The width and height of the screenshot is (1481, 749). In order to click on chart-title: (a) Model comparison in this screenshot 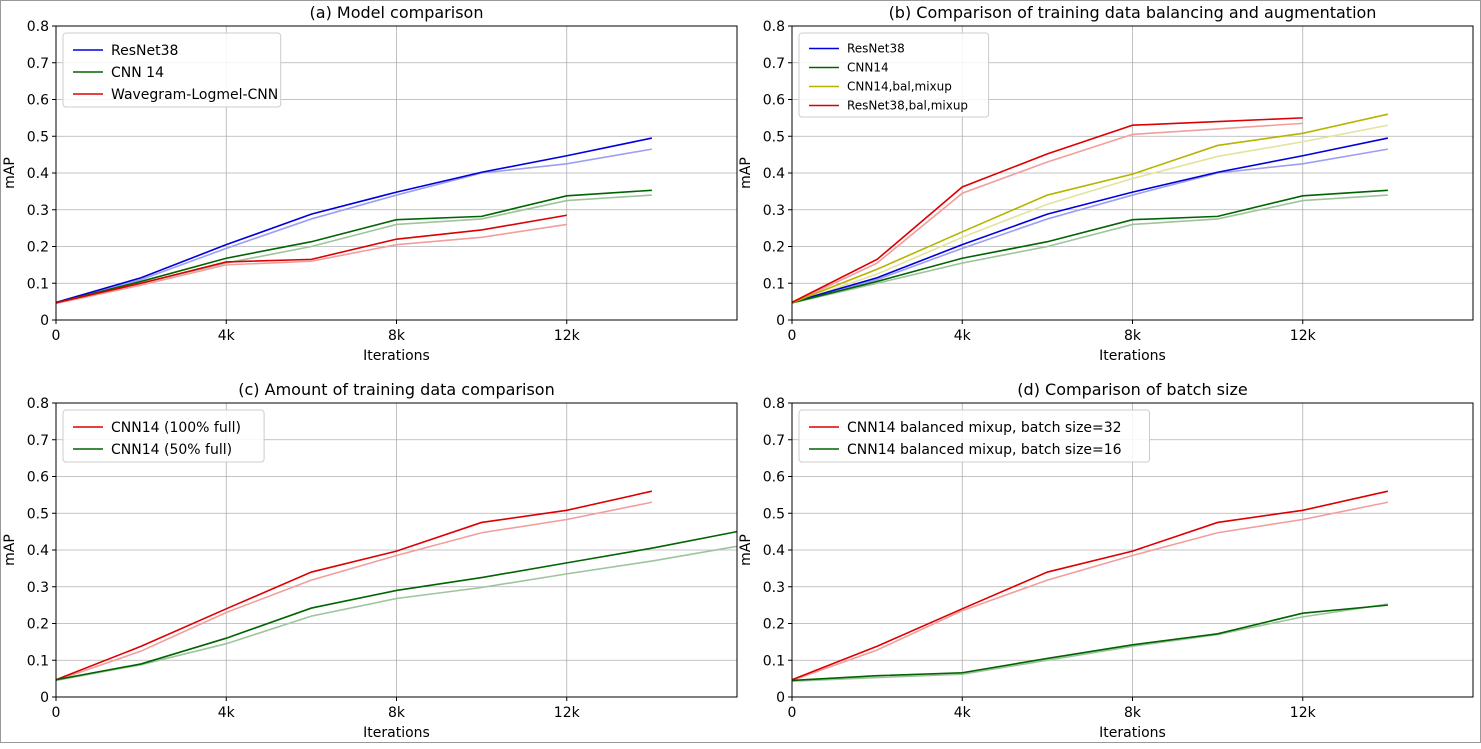, I will do `click(397, 12)`.